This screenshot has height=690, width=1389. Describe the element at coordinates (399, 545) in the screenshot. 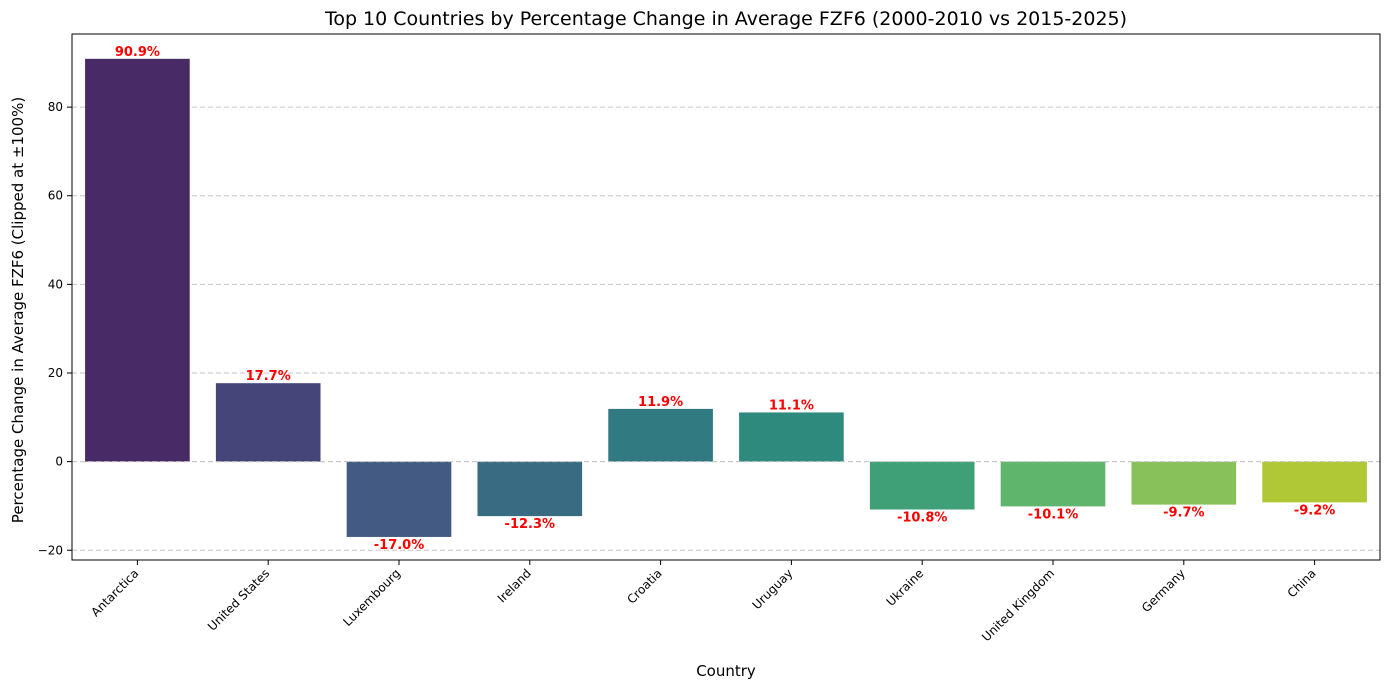

I see `data-label: -17.0%` at that location.